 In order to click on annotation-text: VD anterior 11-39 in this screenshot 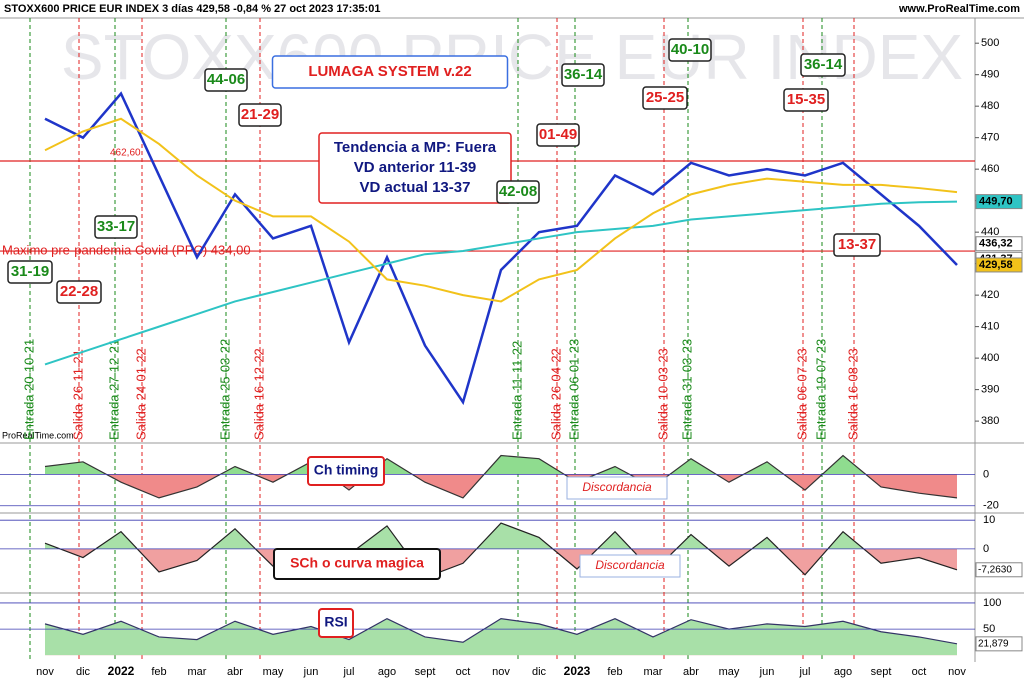, I will do `click(415, 167)`.